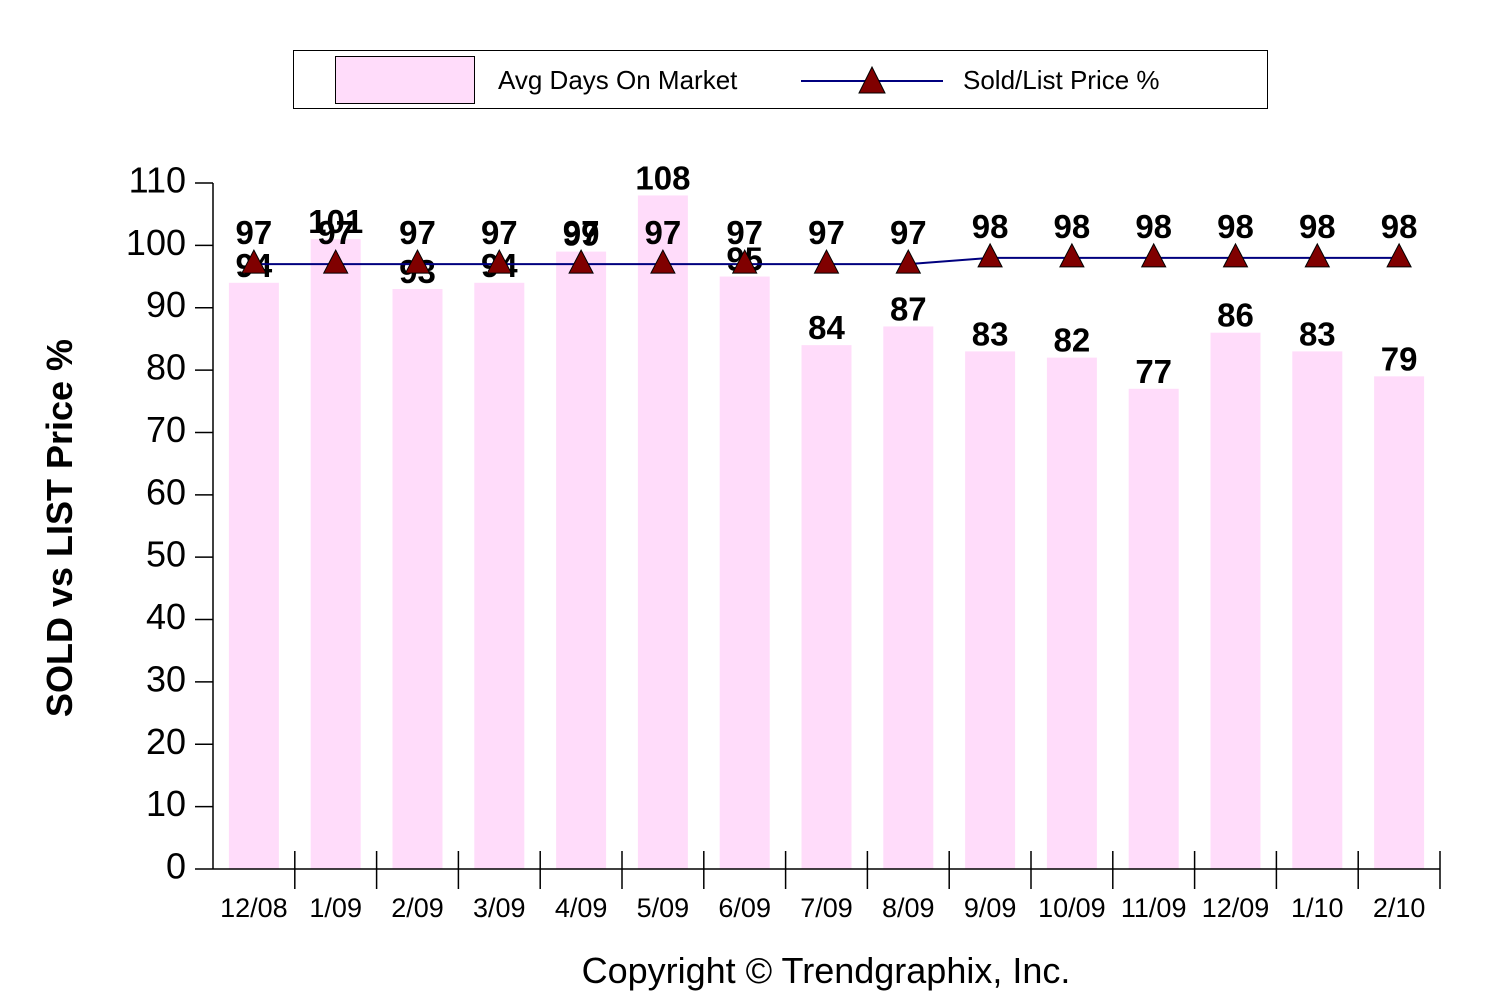 The image size is (1500, 1000). I want to click on x-tick-label: 1/09, so click(335, 908).